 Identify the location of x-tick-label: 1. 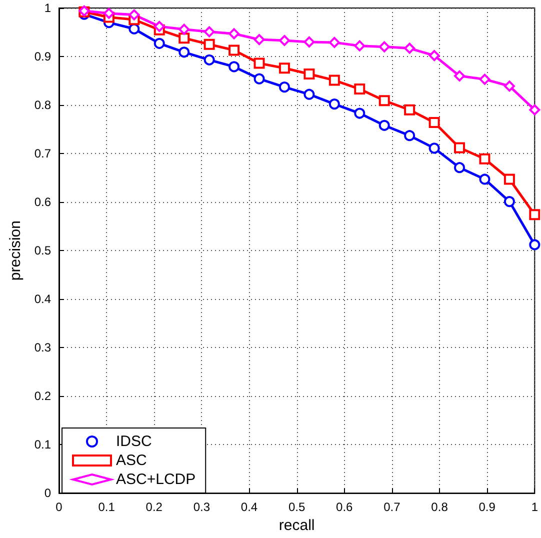
(534, 507).